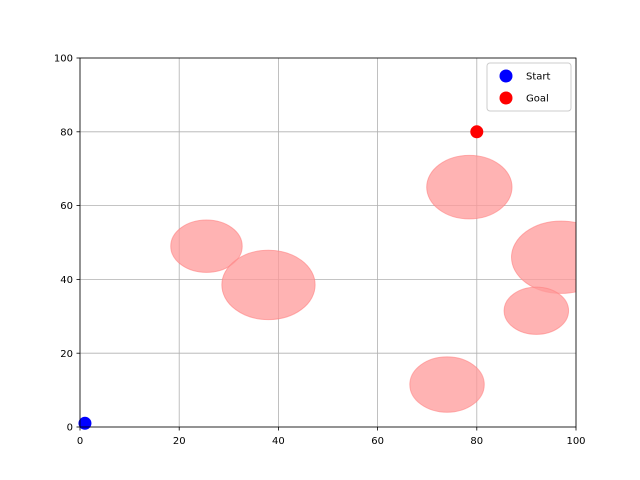 This screenshot has width=640, height=480. Describe the element at coordinates (477, 132) in the screenshot. I see `goal-point` at that location.